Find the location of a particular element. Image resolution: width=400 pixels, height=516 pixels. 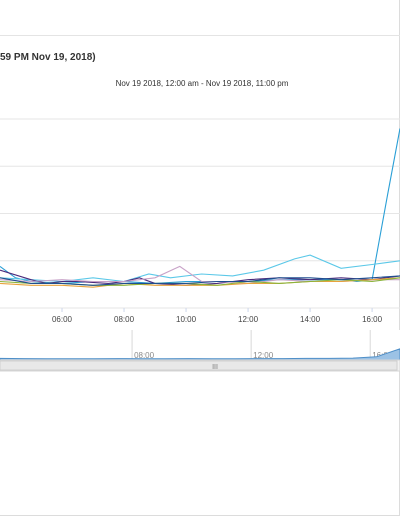

x-tick-label-5: 16:00 is located at coordinates (372, 319).